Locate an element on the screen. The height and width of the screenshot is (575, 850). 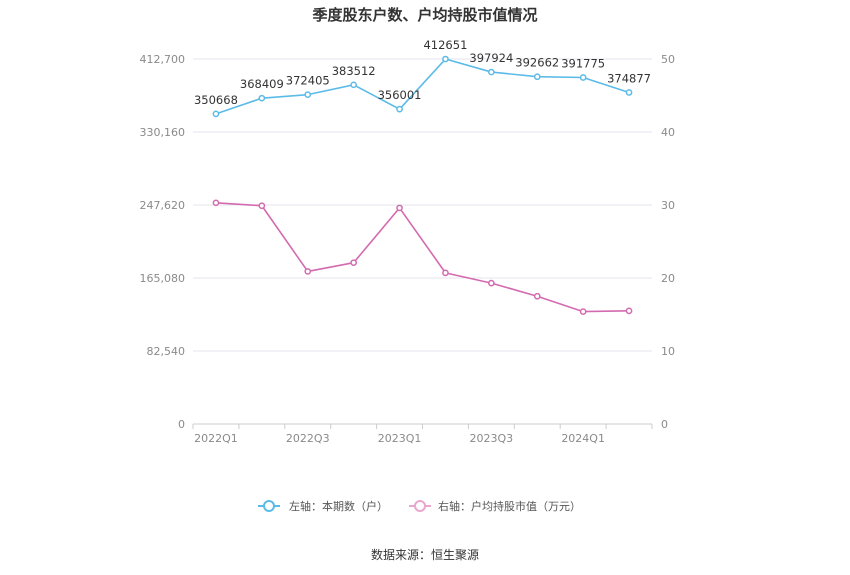
data-label: 372405 is located at coordinates (308, 81).